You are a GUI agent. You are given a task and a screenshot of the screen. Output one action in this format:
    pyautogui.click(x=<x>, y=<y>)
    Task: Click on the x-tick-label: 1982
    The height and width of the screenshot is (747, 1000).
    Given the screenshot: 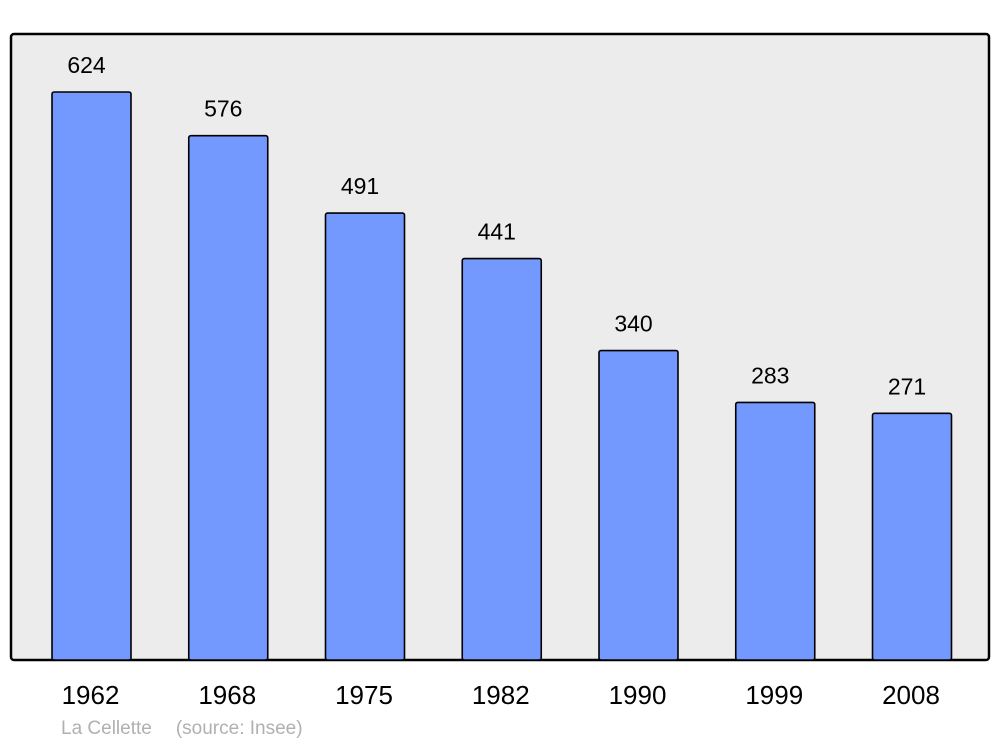 What is the action you would take?
    pyautogui.click(x=501, y=695)
    